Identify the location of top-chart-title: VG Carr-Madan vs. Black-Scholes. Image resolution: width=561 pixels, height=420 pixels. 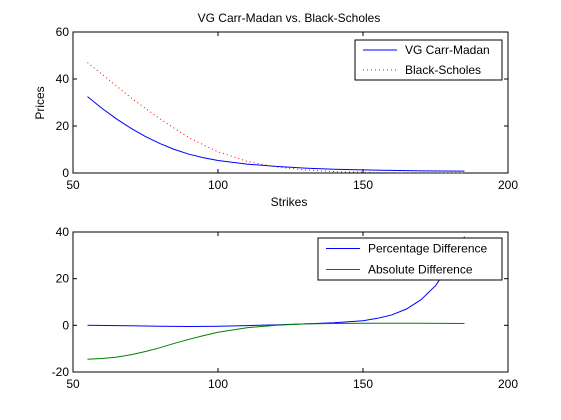
(289, 18).